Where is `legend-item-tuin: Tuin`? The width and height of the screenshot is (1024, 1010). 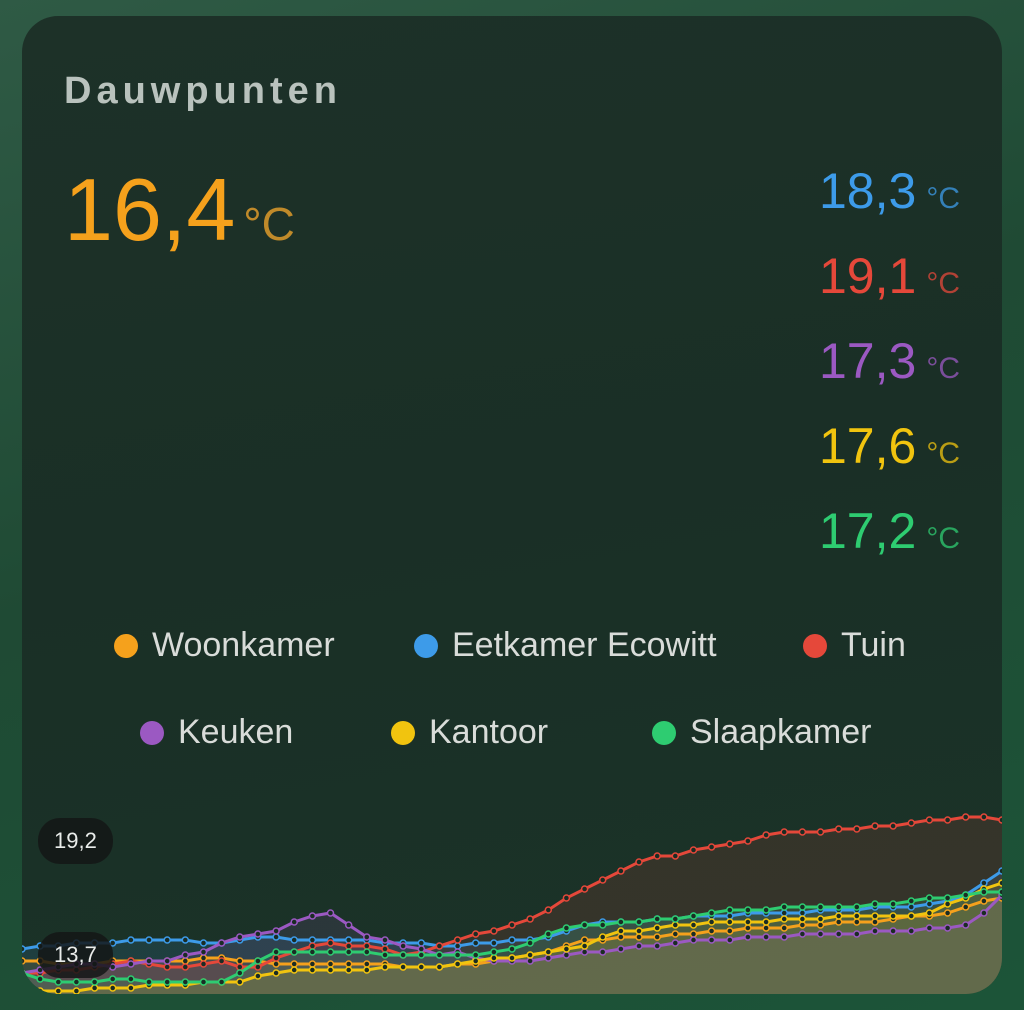 legend-item-tuin: Tuin is located at coordinates (854, 645).